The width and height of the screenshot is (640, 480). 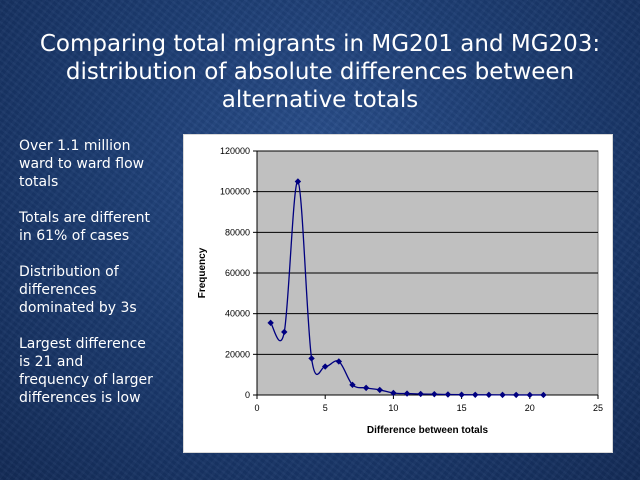 What do you see at coordinates (235, 192) in the screenshot?
I see `y-tick-label: 100000` at bounding box center [235, 192].